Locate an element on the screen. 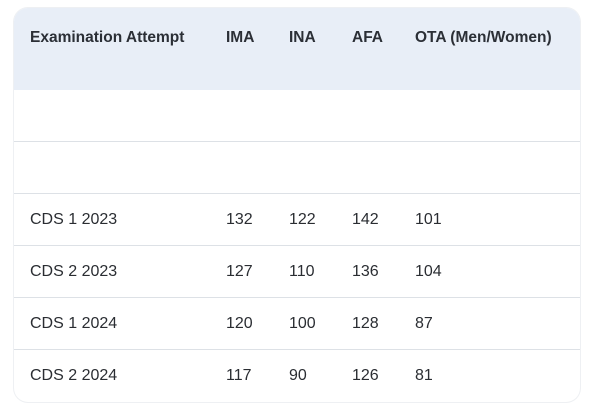 The image size is (600, 416). table-row: CDS 1 2023 132 122 142 101 is located at coordinates (297, 220).